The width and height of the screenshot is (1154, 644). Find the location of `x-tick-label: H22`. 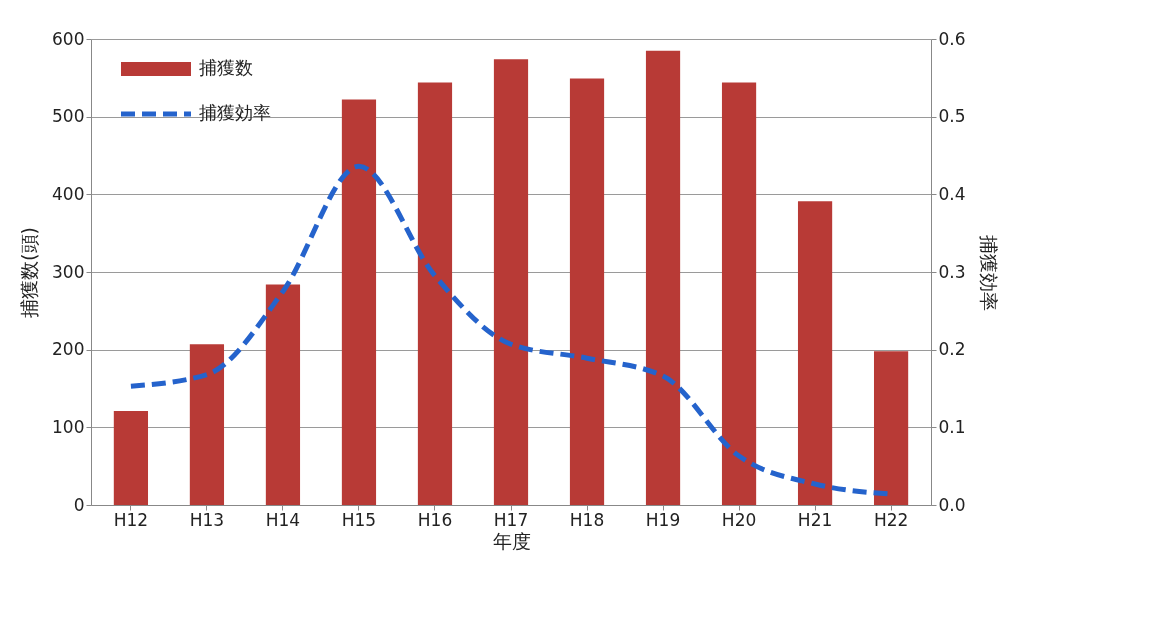

x-tick-label: H22 is located at coordinates (891, 519).